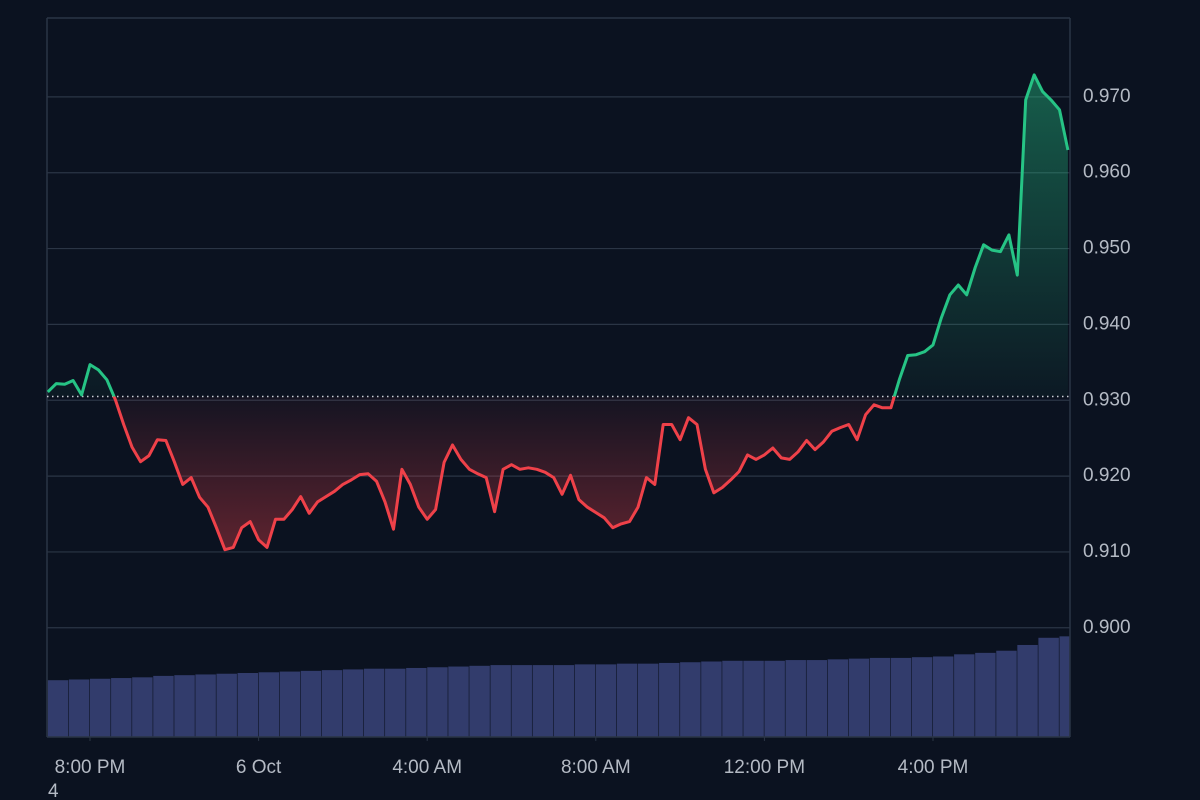 This screenshot has height=800, width=1200. Describe the element at coordinates (1107, 248) in the screenshot. I see `y-tick-label: 0.950` at that location.